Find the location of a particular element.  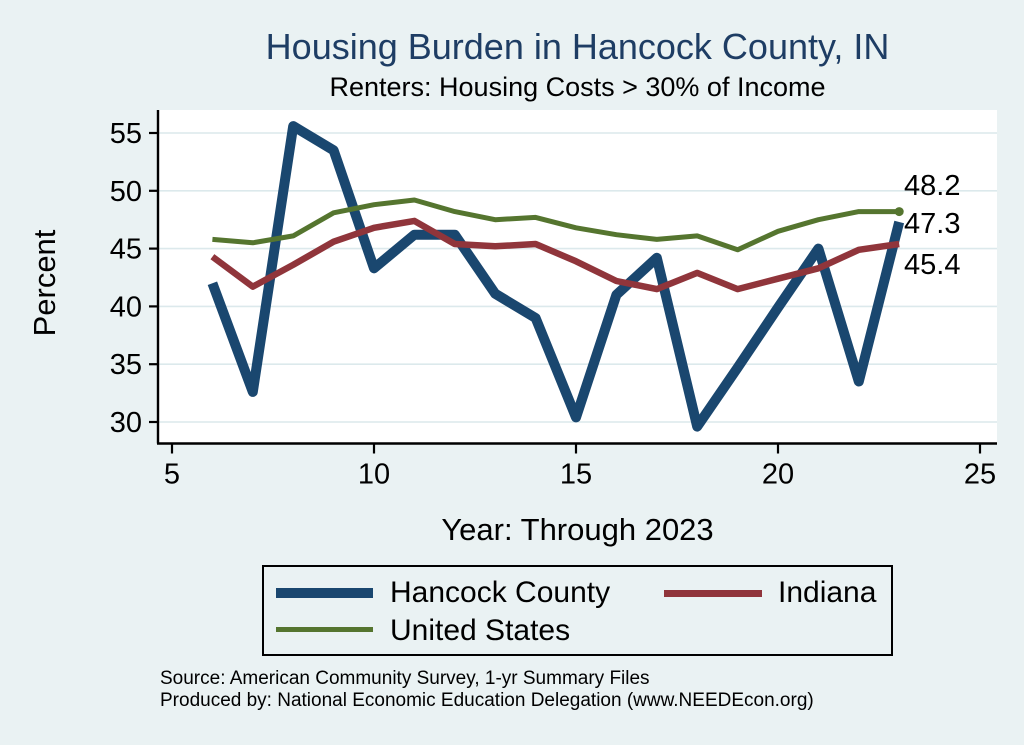

y-tick-label-45: 45 is located at coordinates (126, 250).